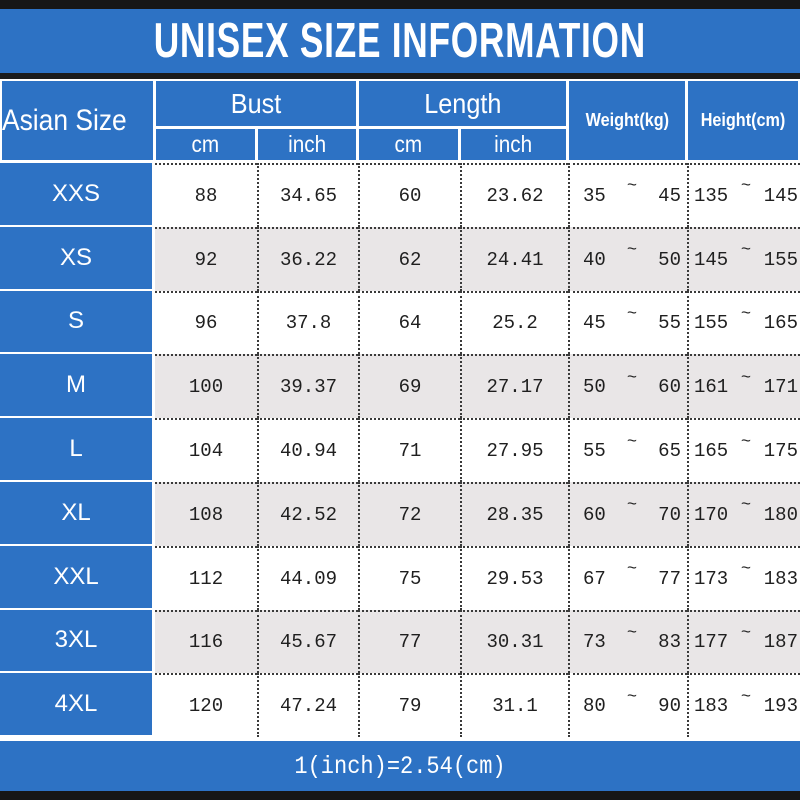  Describe the element at coordinates (780, 259) in the screenshot. I see `height-max-value: 155` at that location.